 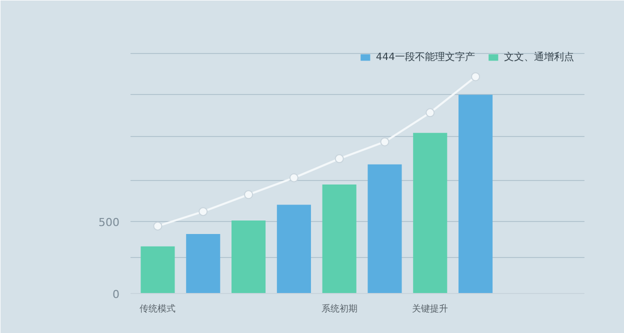 I want to click on x-tick-label: 系统初期, so click(x=339, y=309).